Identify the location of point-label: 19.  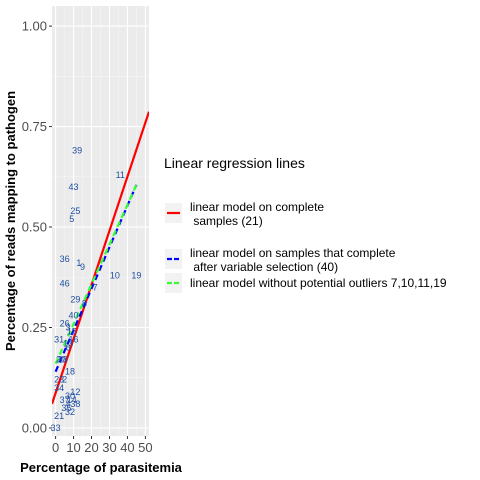
(136, 275).